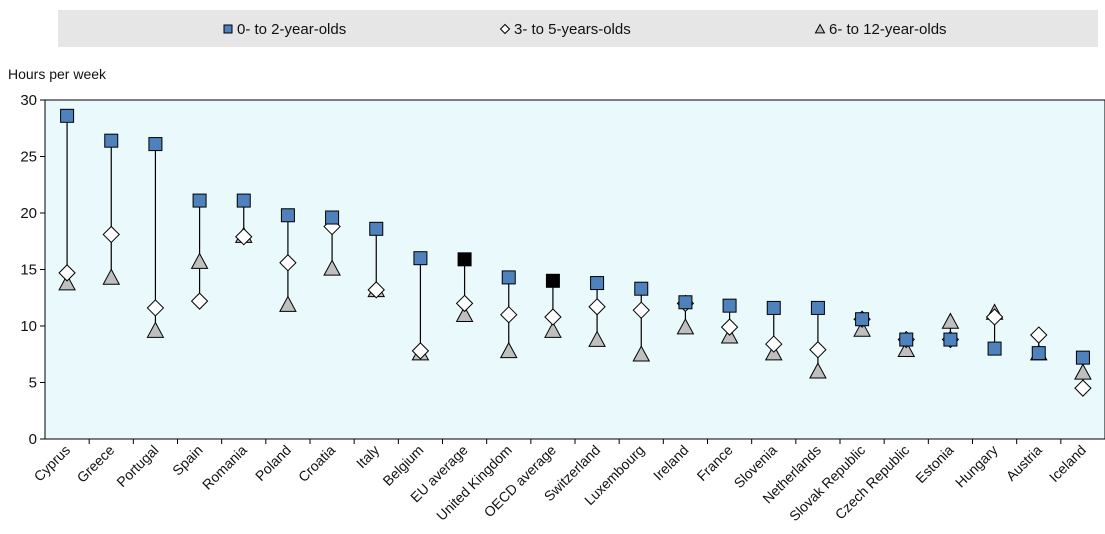  Describe the element at coordinates (671, 463) in the screenshot. I see `x-tick-label: Ireland` at that location.